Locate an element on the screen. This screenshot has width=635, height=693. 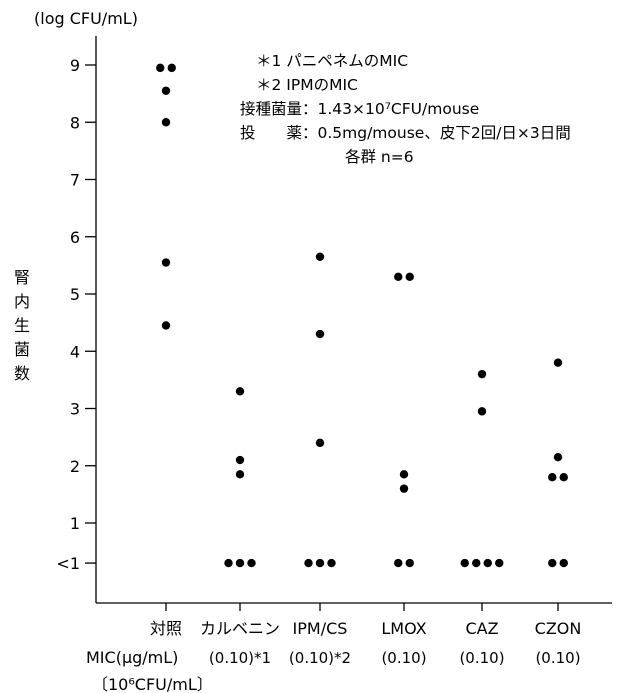
y-tick-label: 8 is located at coordinates (75, 122).